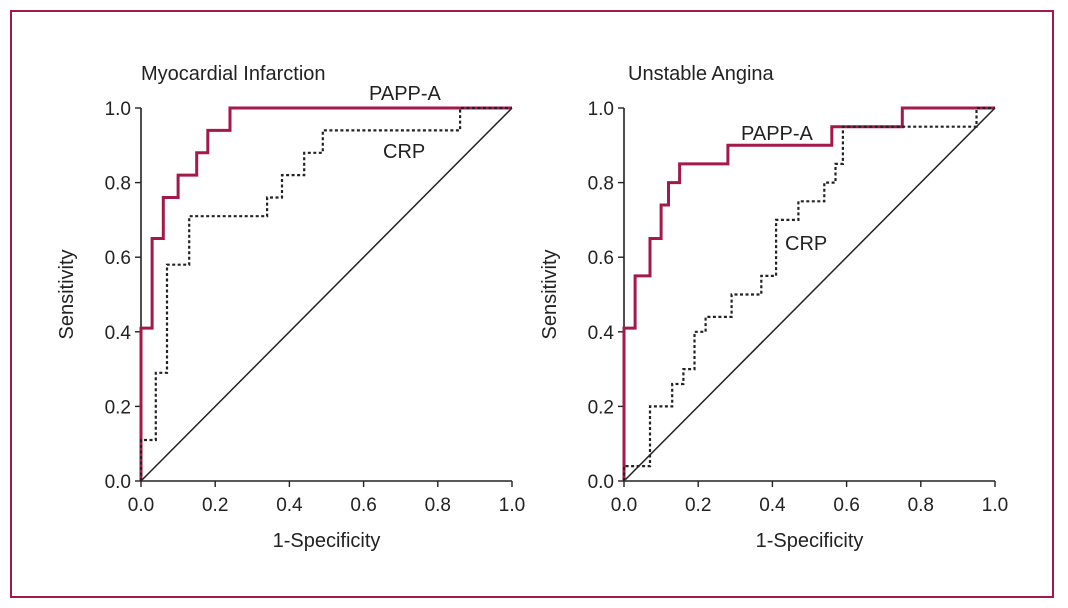  I want to click on chart-1-x-tick-label: 0.2, so click(215, 505).